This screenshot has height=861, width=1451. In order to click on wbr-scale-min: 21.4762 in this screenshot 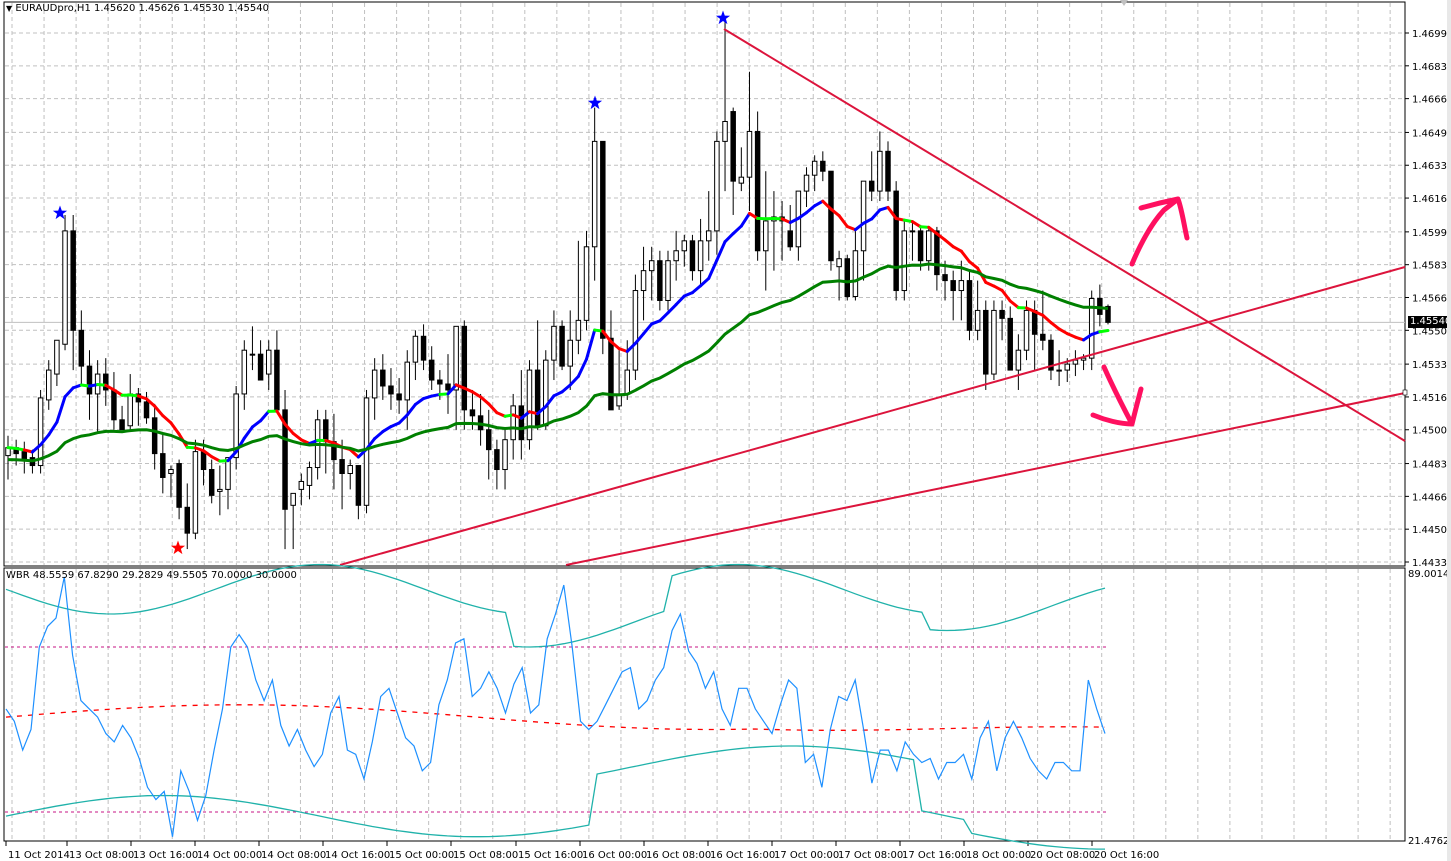, I will do `click(1429, 841)`.